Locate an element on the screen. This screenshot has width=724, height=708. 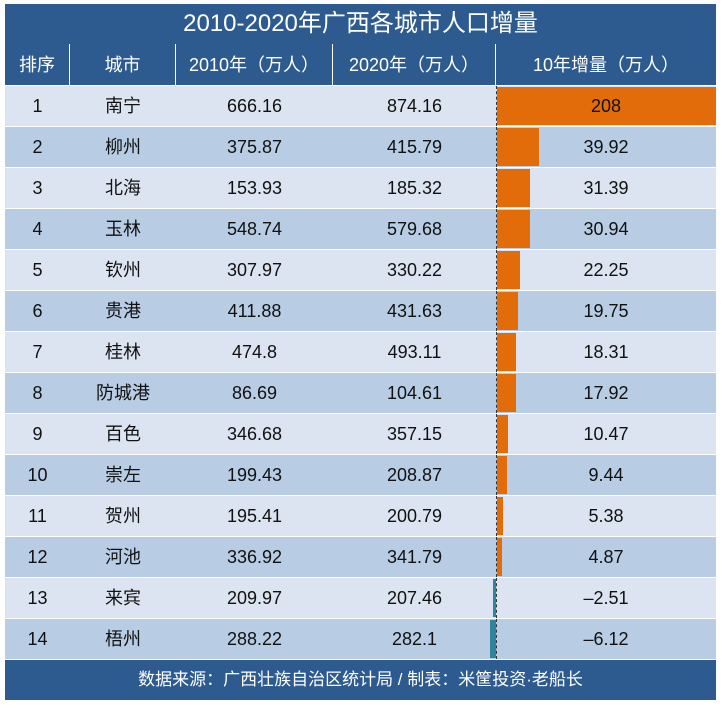
cell-increase: –6.12 is located at coordinates (602, 639).